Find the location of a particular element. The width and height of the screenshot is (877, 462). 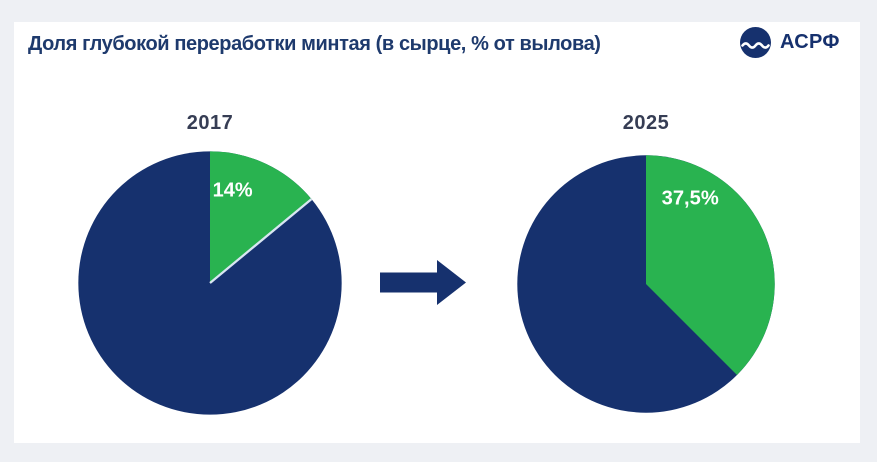

pie-2017-green-slice is located at coordinates (261, 217).